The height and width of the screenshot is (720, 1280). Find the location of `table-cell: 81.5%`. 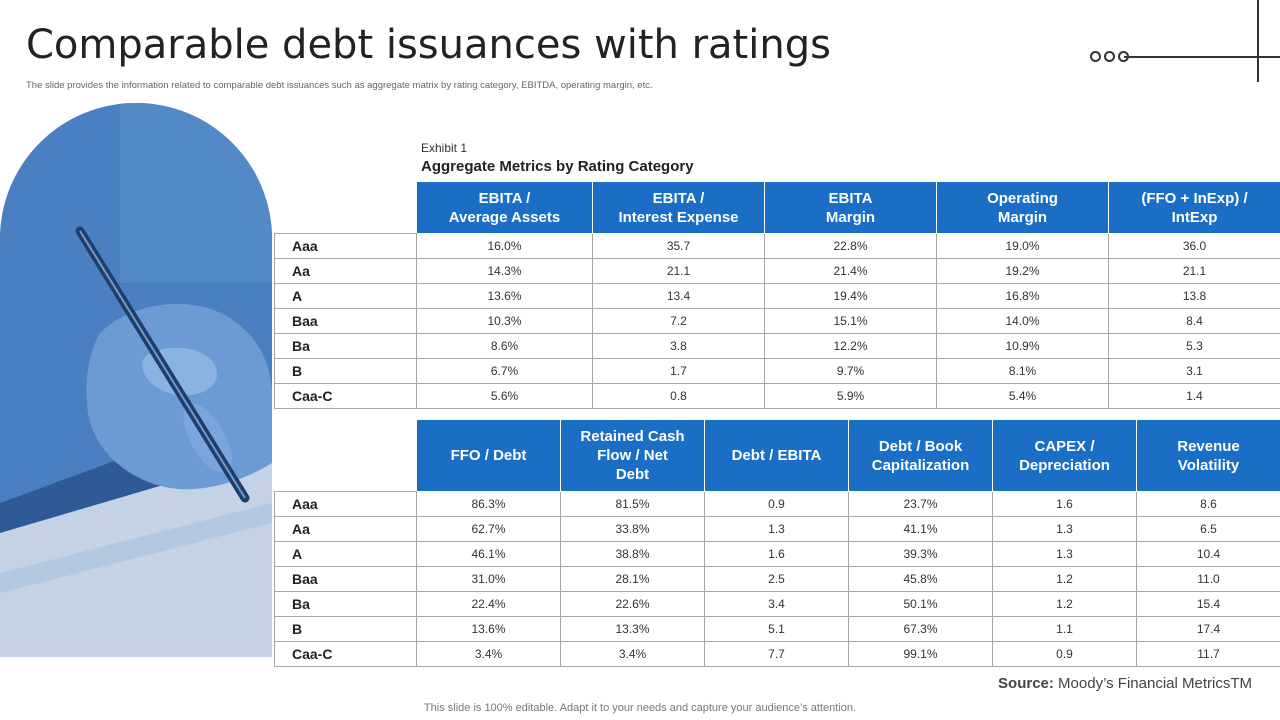

table-cell: 81.5% is located at coordinates (632, 504).